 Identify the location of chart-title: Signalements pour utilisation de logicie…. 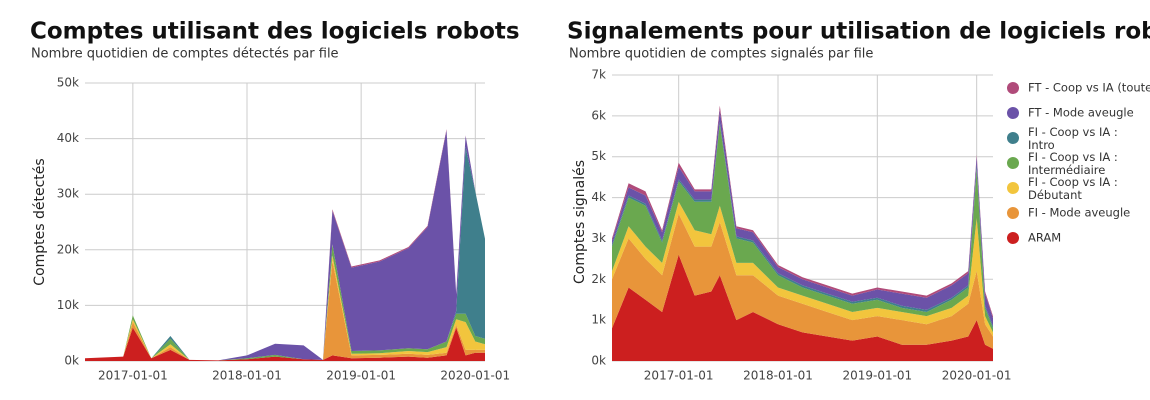
(858, 32).